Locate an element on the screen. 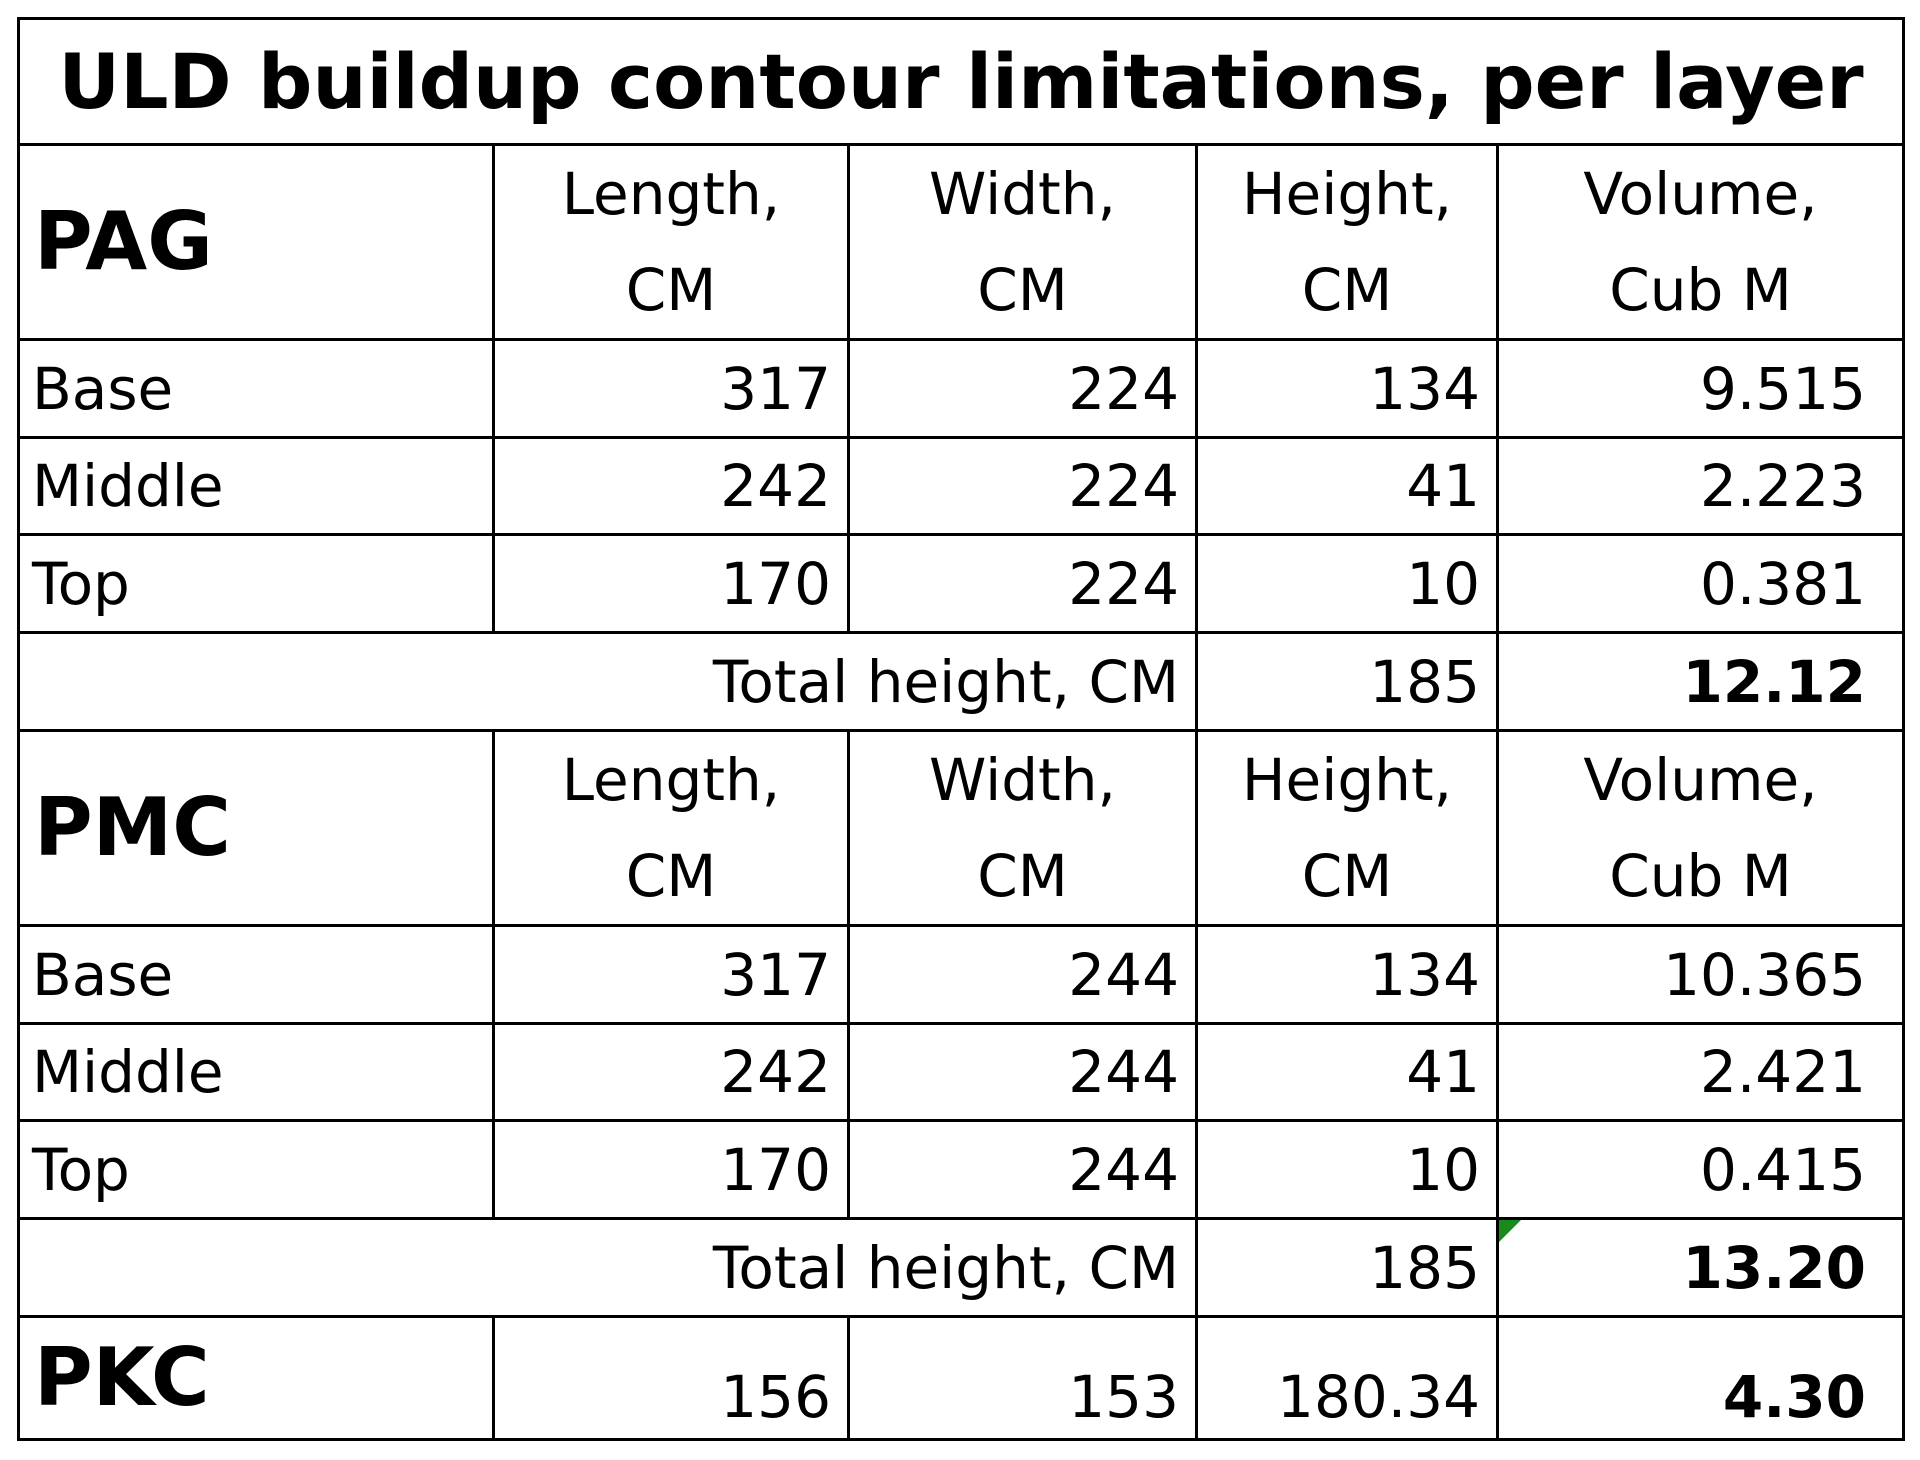 Image resolution: width=1920 pixels, height=1460 pixels. data-row: Top 170 244 10 0.415 is located at coordinates (961, 1169).